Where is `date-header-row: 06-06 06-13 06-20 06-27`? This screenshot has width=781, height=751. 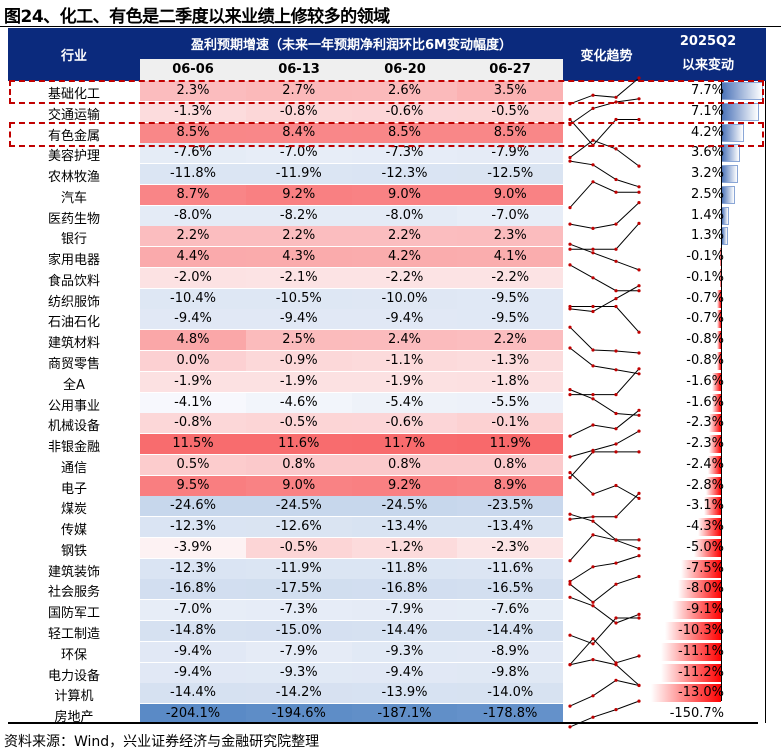
date-header-row: 06-06 06-13 06-20 06-27 is located at coordinates (351, 70).